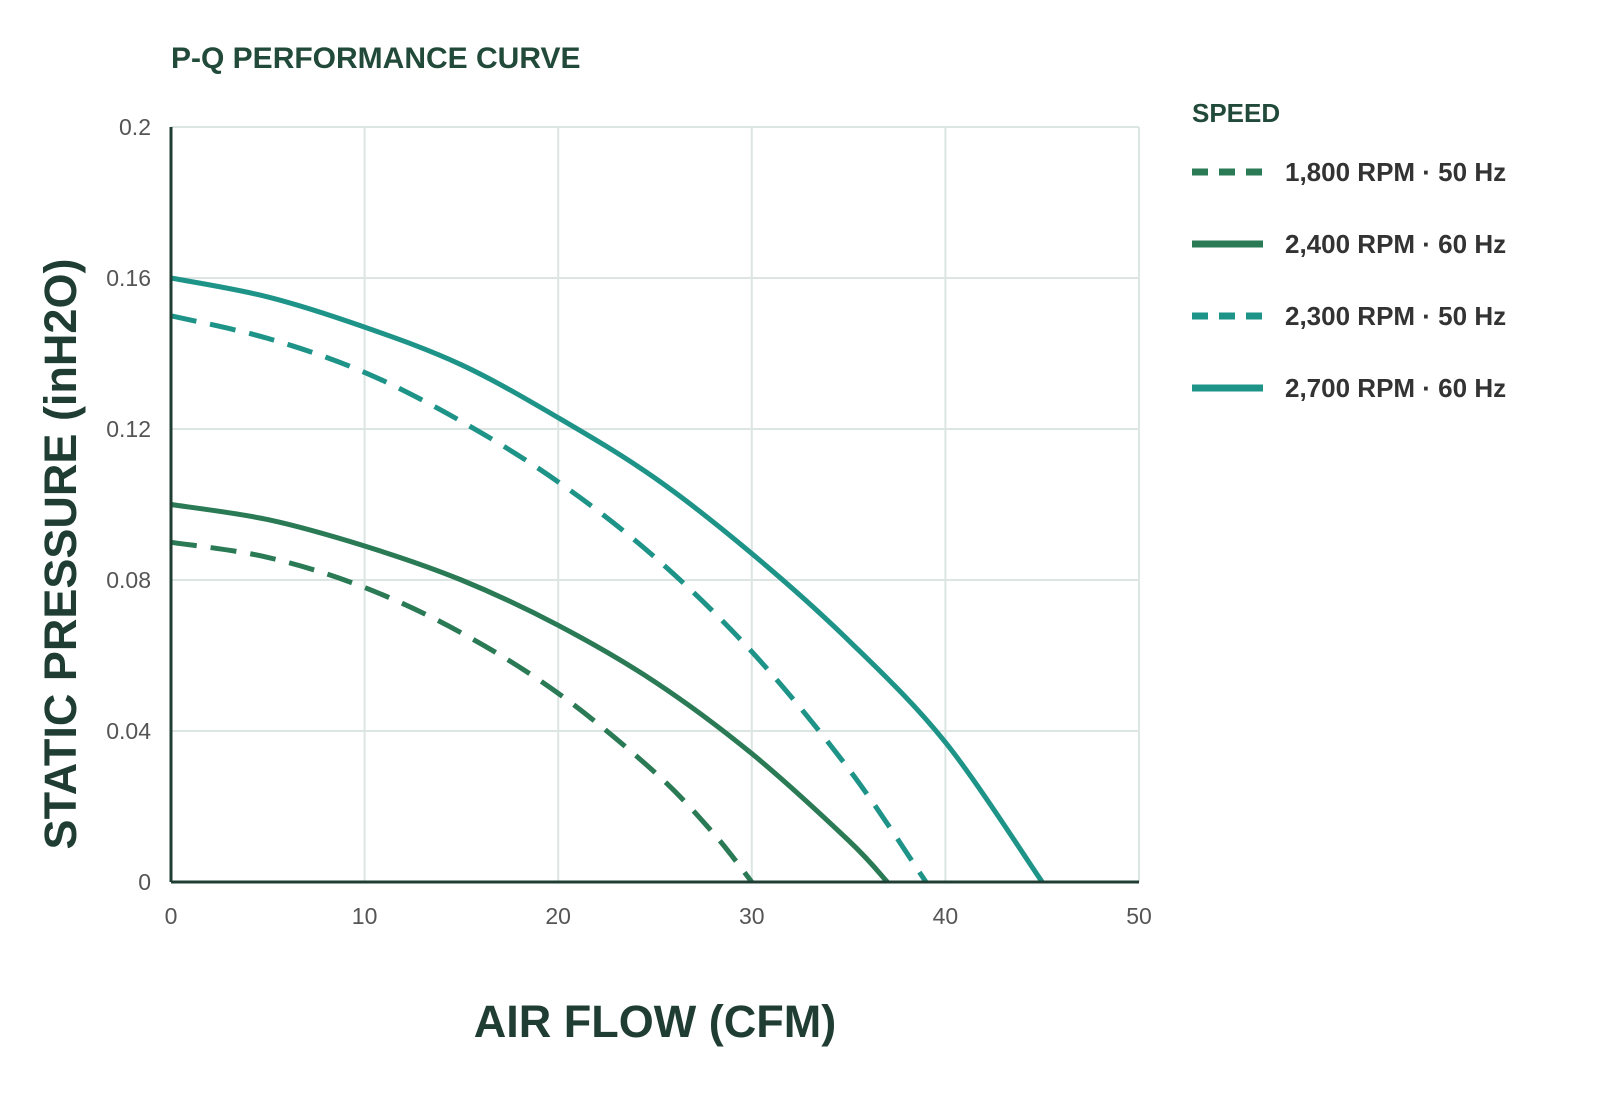 This screenshot has height=1100, width=1600. What do you see at coordinates (128, 429) in the screenshot?
I see `y-tick-label: 0.12` at bounding box center [128, 429].